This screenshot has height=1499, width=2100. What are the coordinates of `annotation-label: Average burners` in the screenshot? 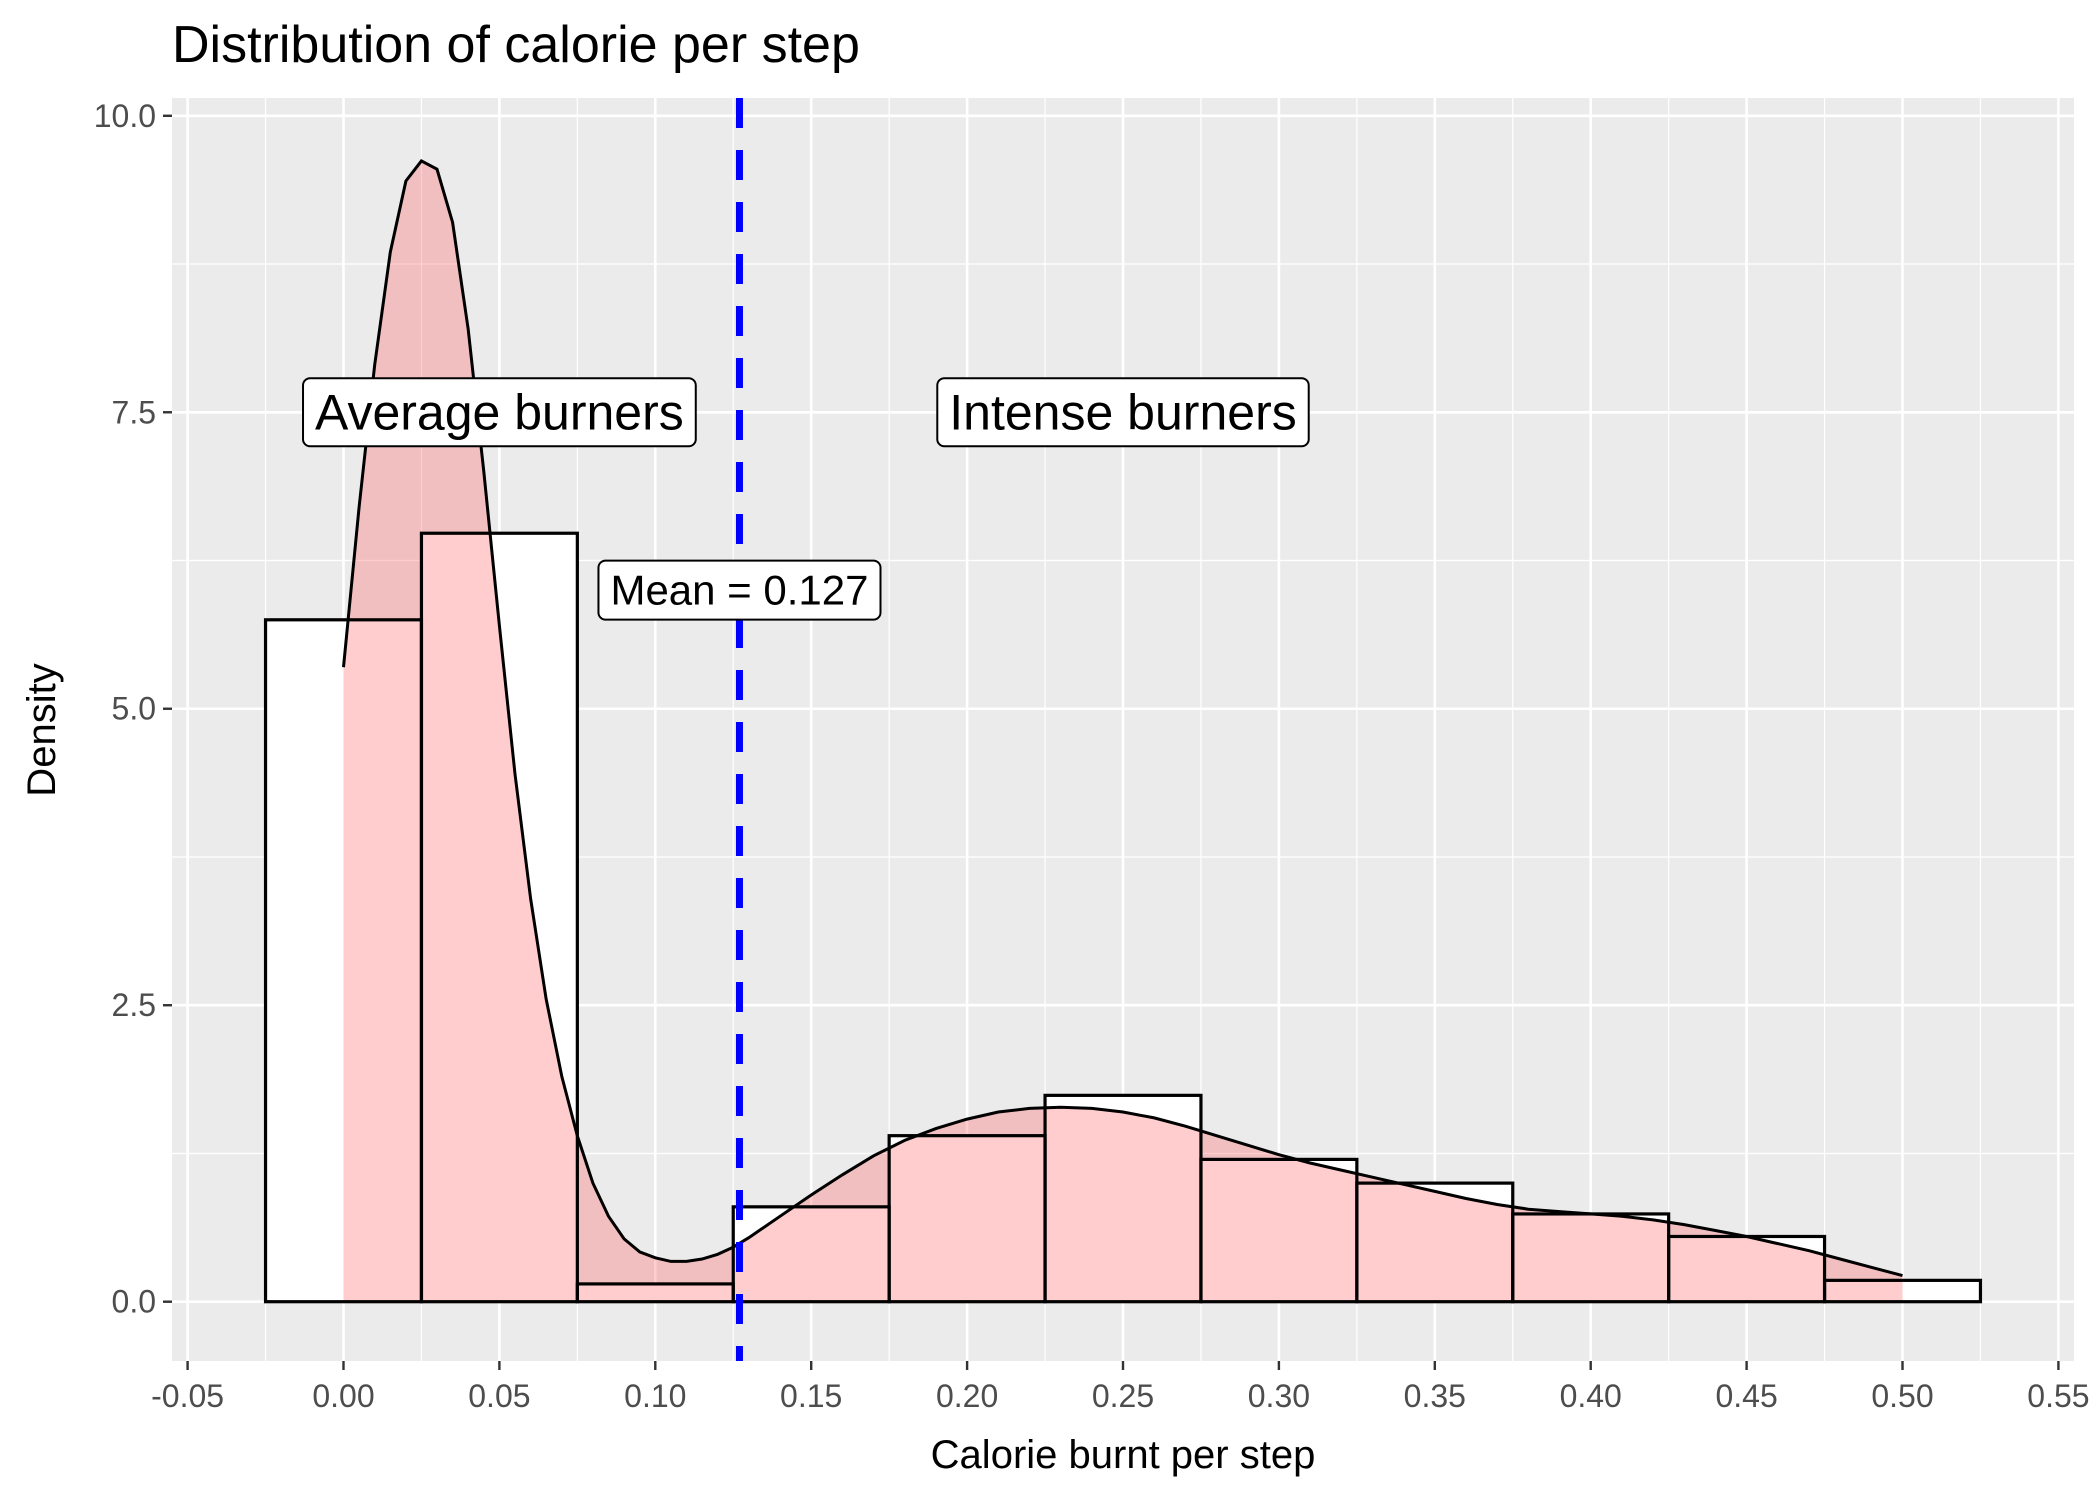 It's located at (499, 412).